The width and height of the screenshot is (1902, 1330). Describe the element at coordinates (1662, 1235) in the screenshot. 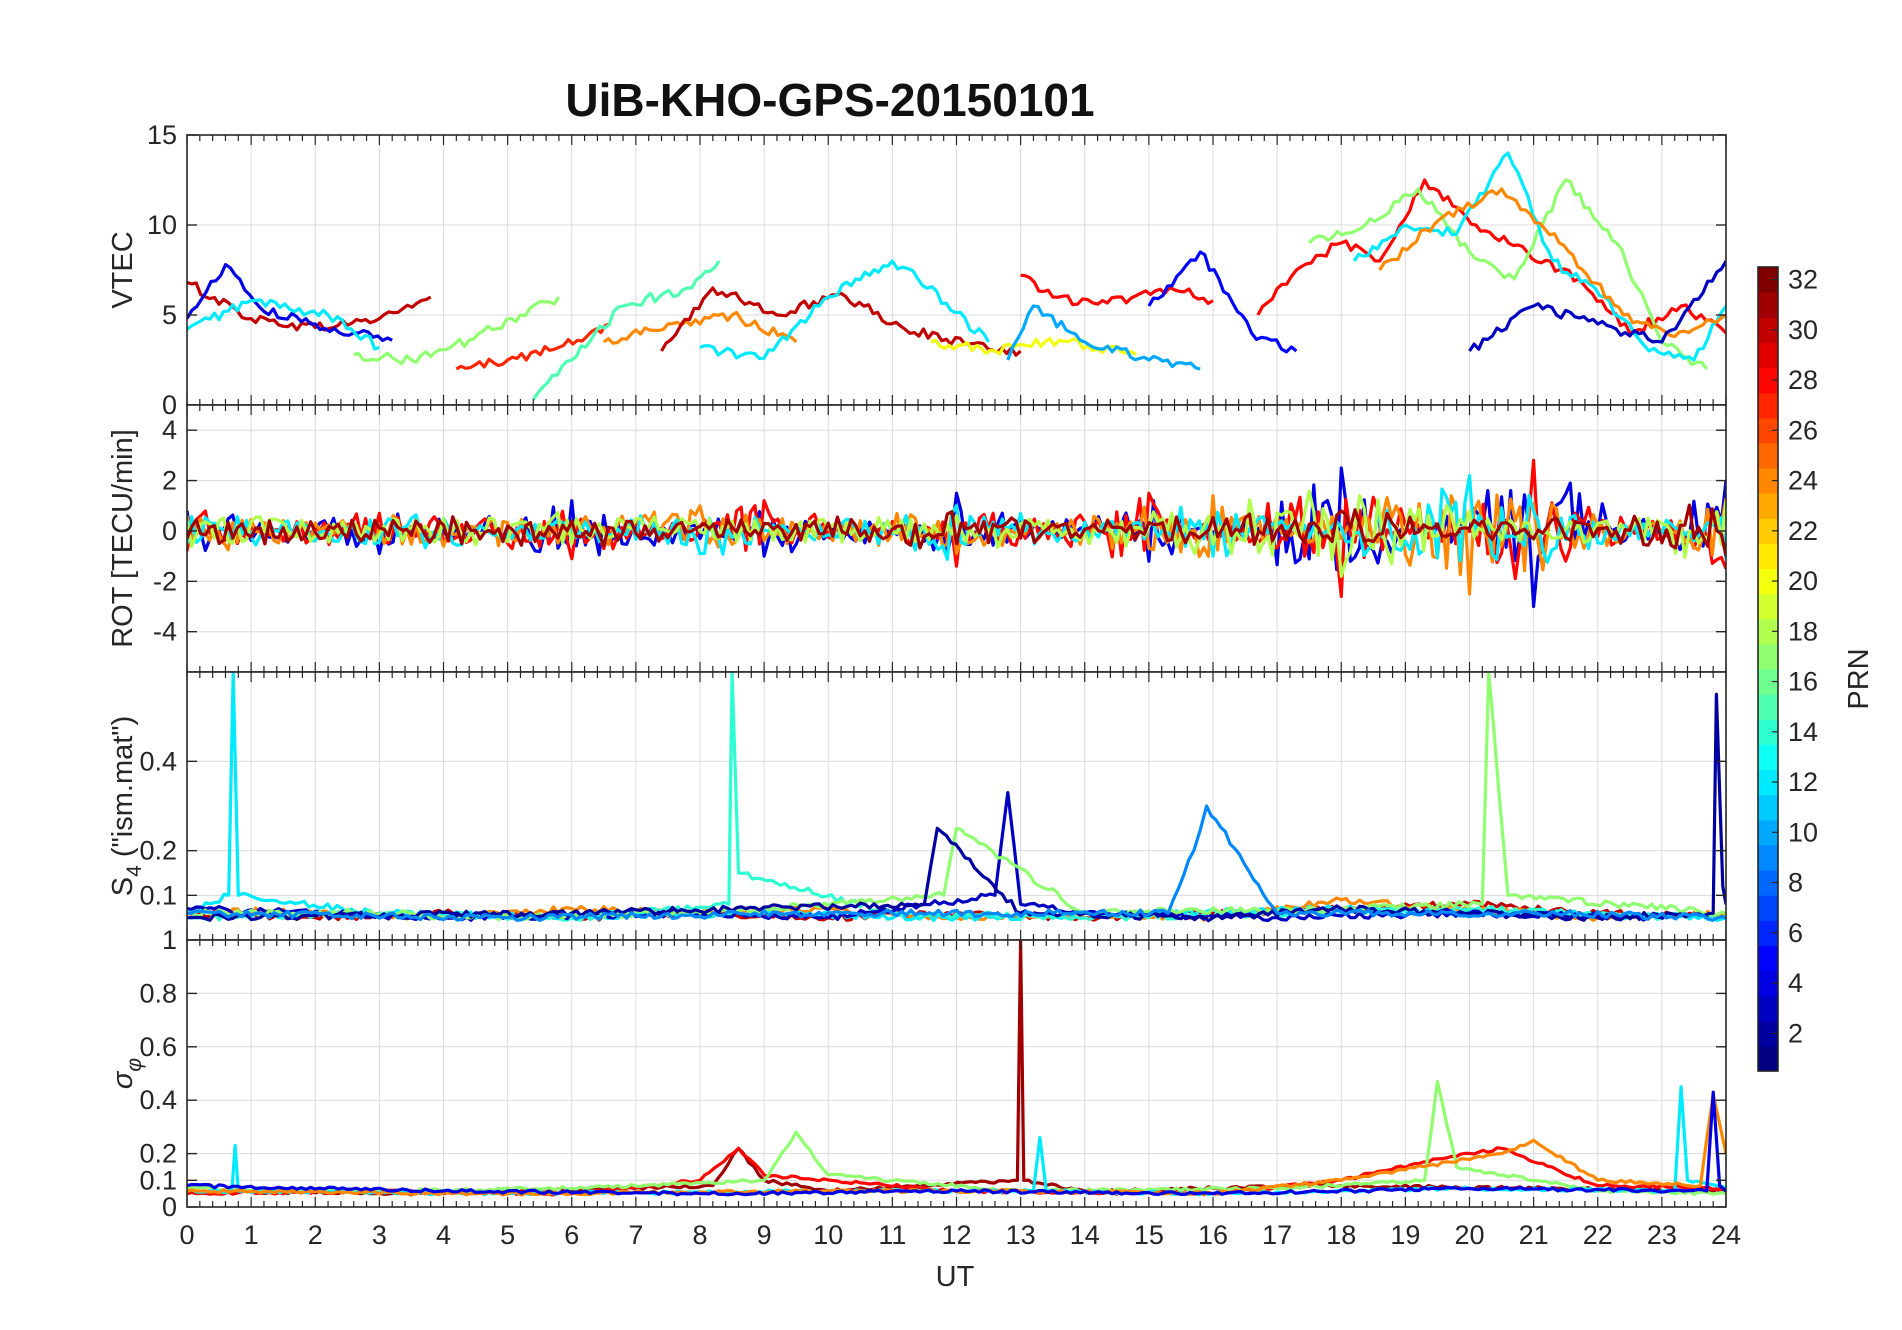

I see `x-tick-label: 23` at that location.